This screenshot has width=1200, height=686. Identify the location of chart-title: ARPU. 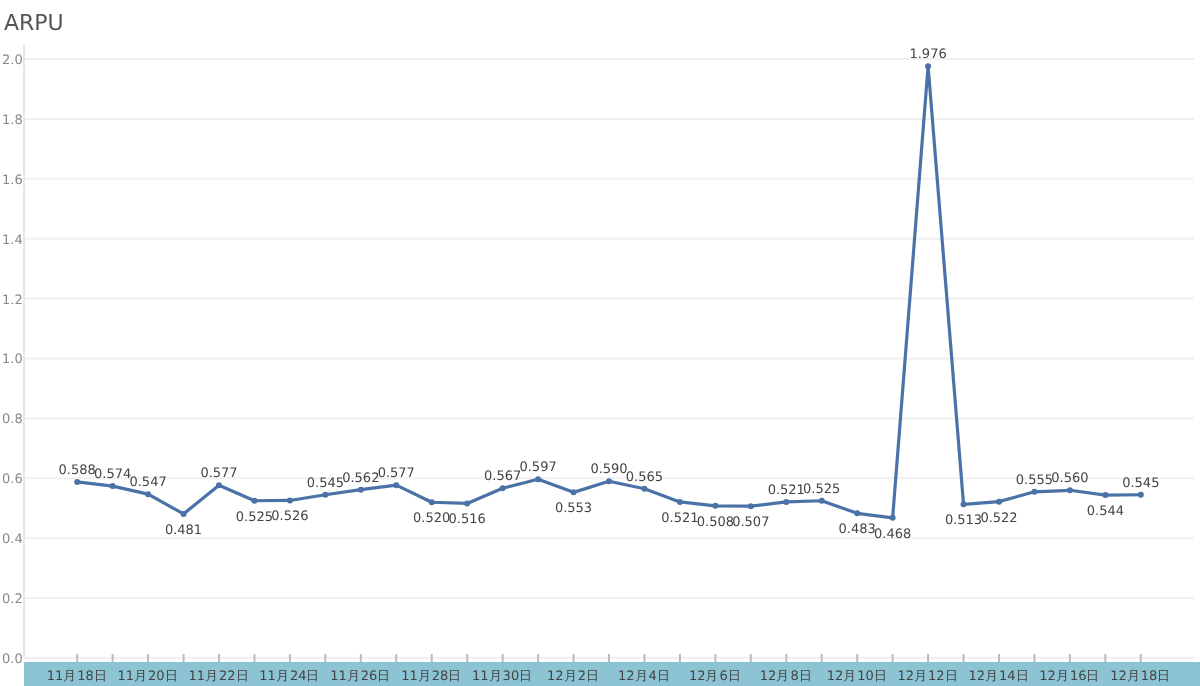
(34, 23).